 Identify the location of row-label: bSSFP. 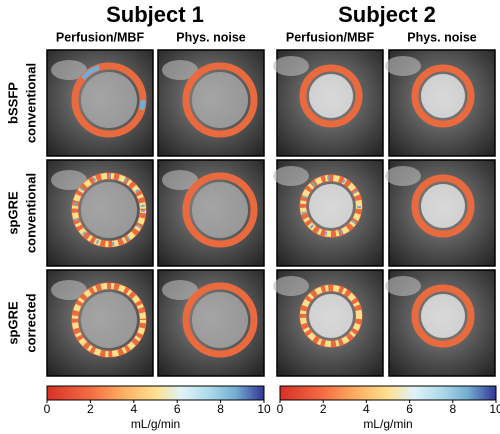
(12, 103).